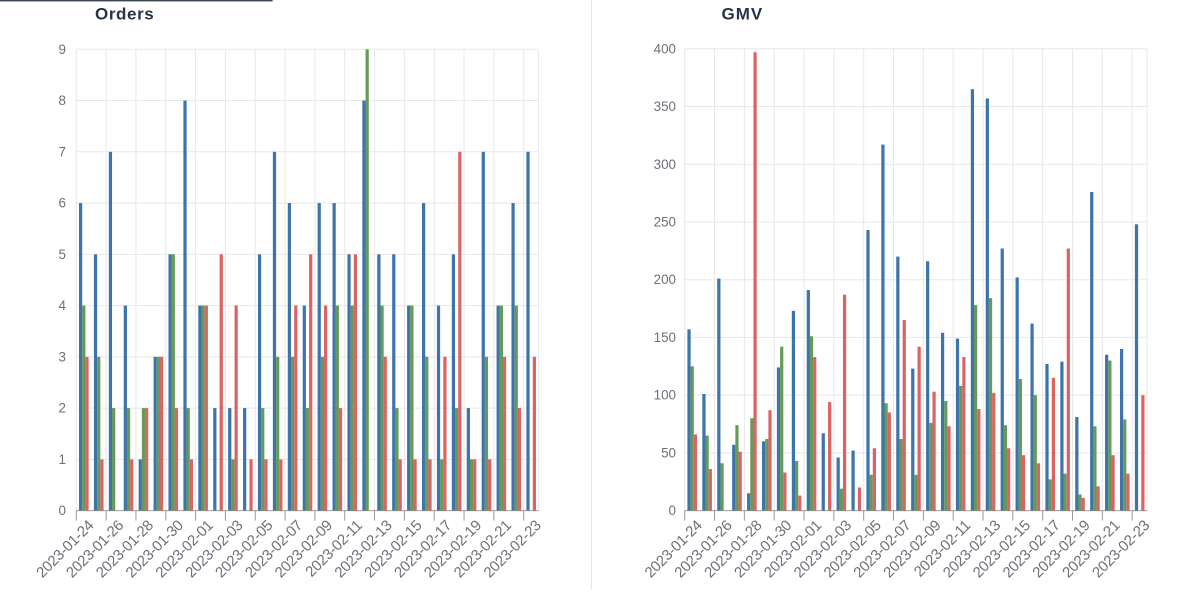 The width and height of the screenshot is (1189, 595). I want to click on svg-text: 400, so click(665, 48).